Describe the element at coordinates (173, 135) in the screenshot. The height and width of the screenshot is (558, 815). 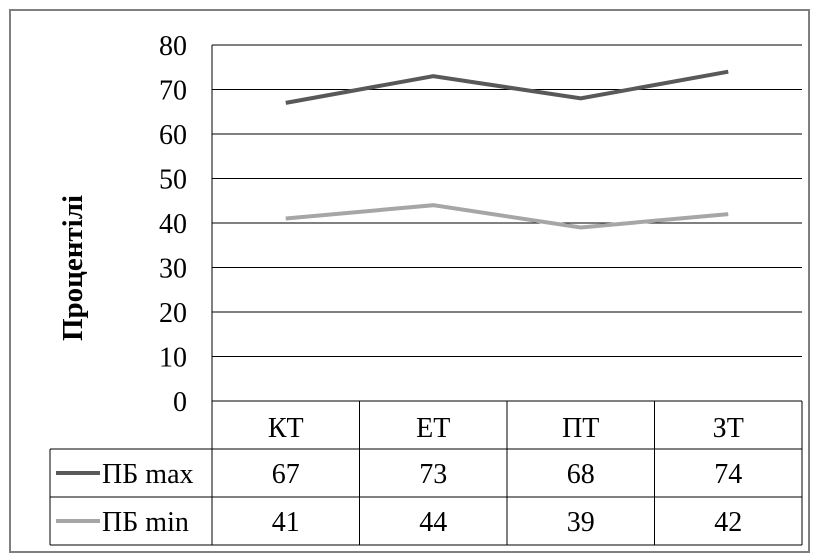
I see `y-tick-label: 60` at that location.